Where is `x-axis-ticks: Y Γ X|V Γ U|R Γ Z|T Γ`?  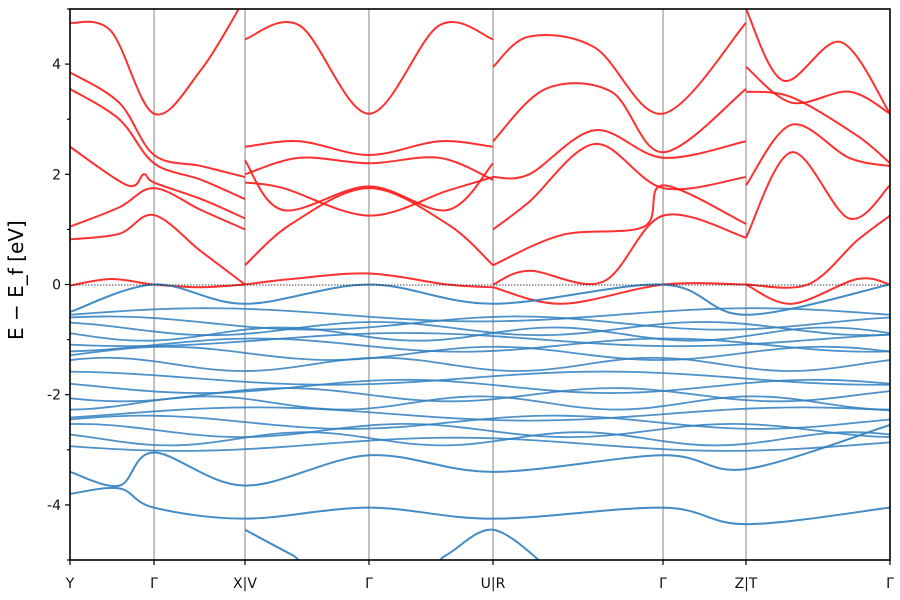 x-axis-ticks: Y Γ X|V Γ U|R Γ Z|T Γ is located at coordinates (479, 576).